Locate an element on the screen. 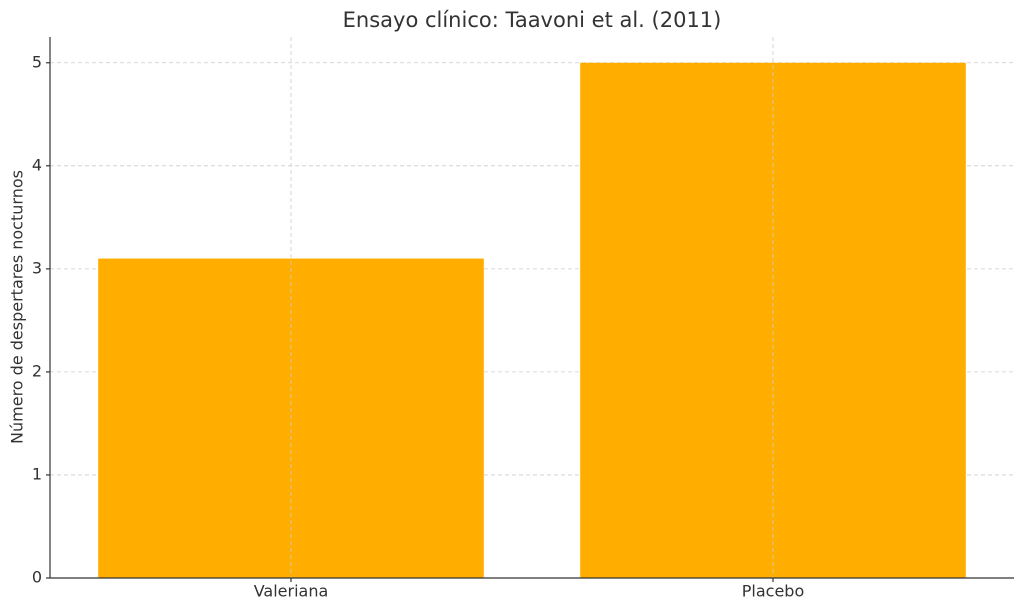 Image resolution: width=1024 pixels, height=611 pixels. x-tick-label: Placebo is located at coordinates (773, 591).